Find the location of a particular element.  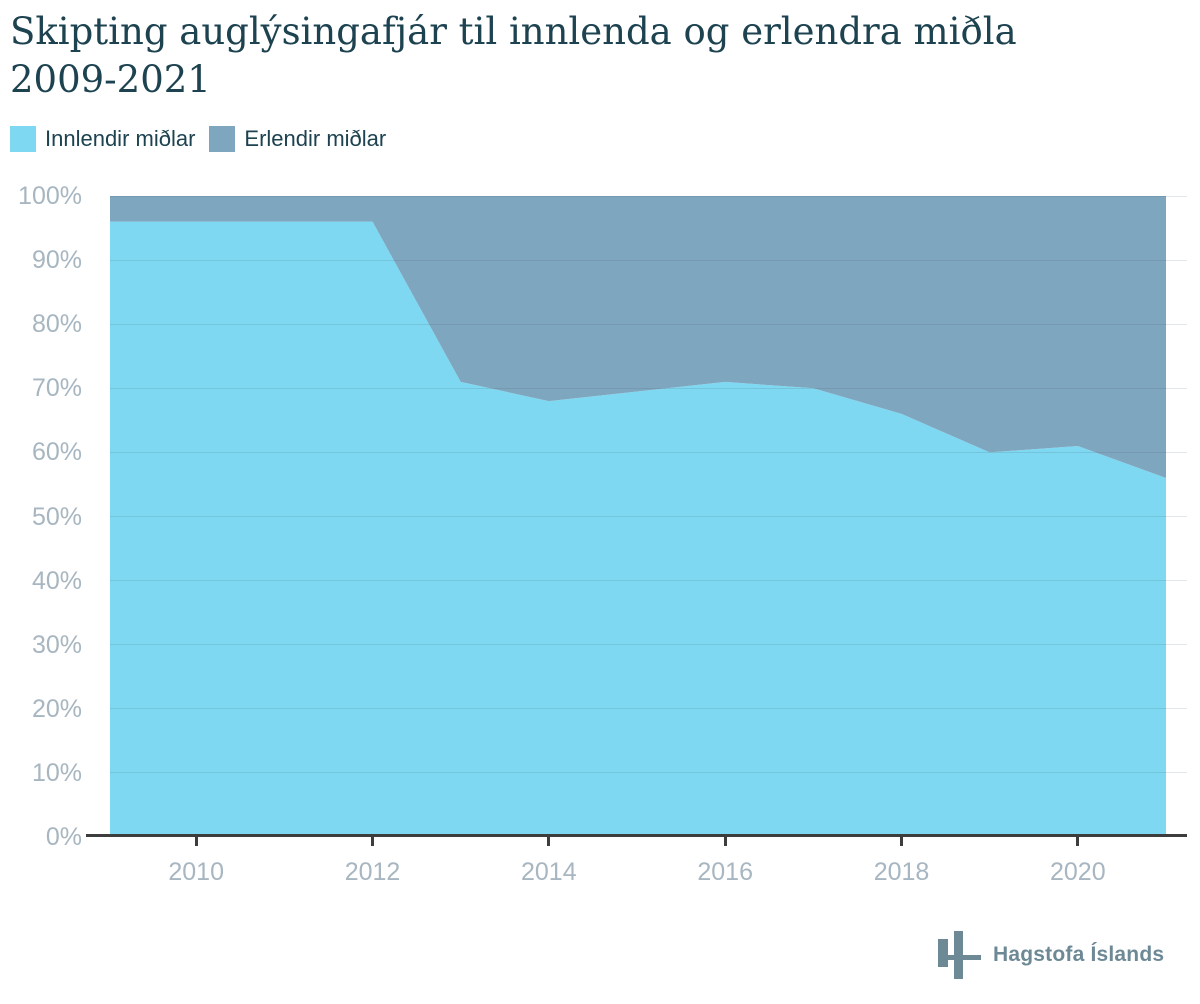

y-axis-label-50: 50% is located at coordinates (56, 516).